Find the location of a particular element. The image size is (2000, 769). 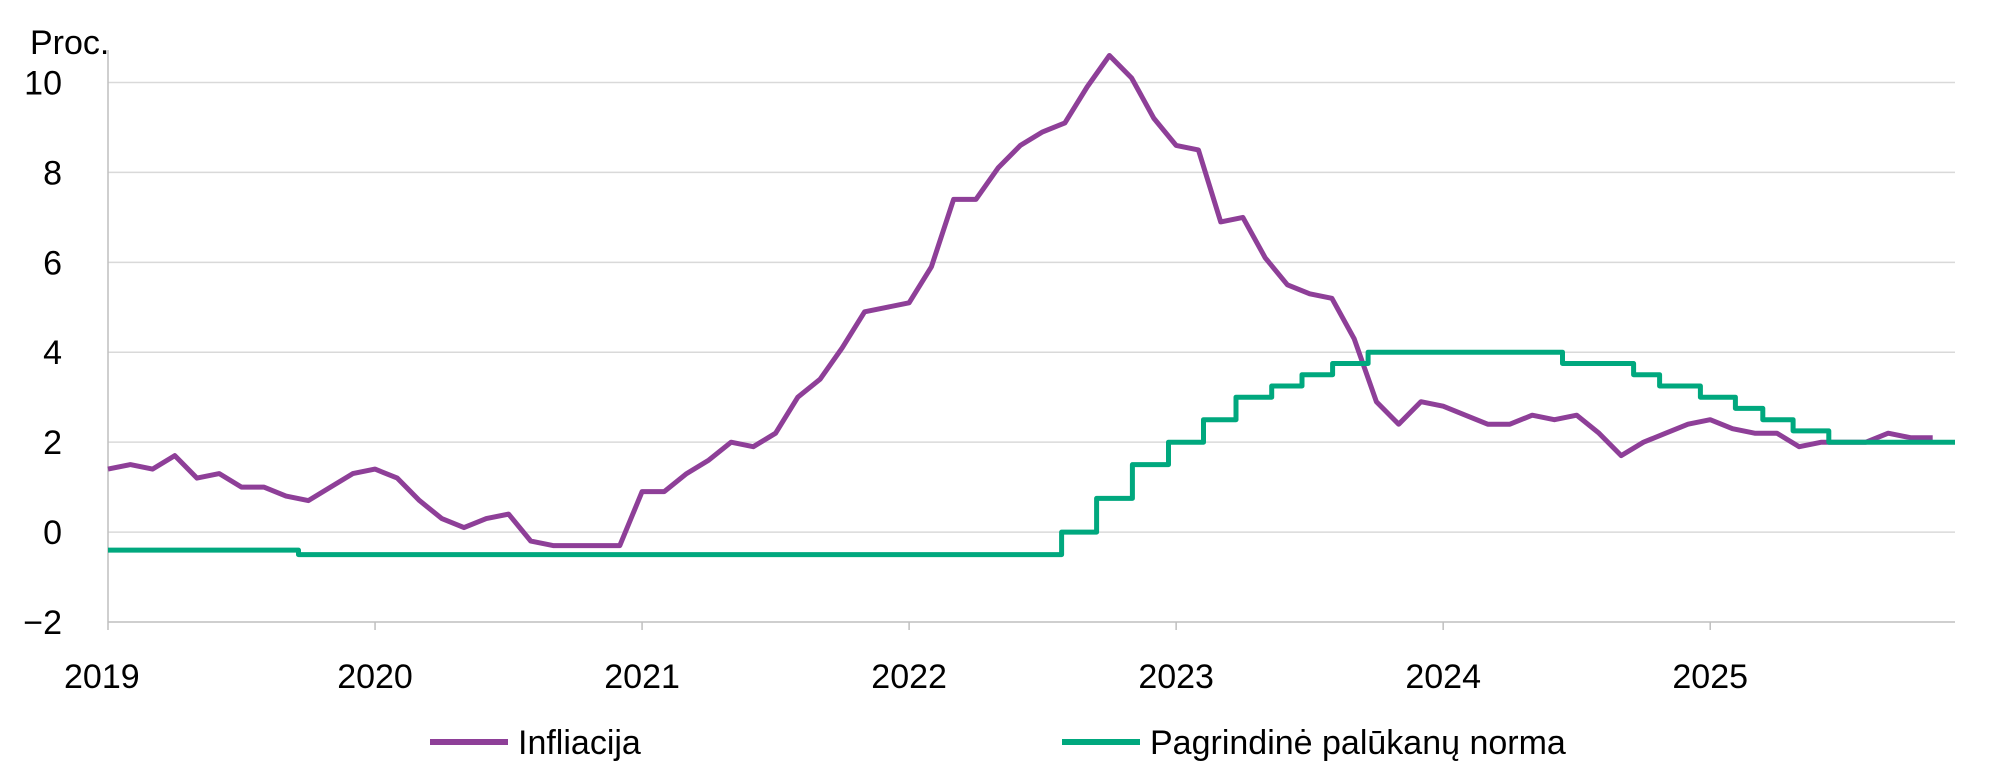

y-tick-label: 2 is located at coordinates (52, 443).